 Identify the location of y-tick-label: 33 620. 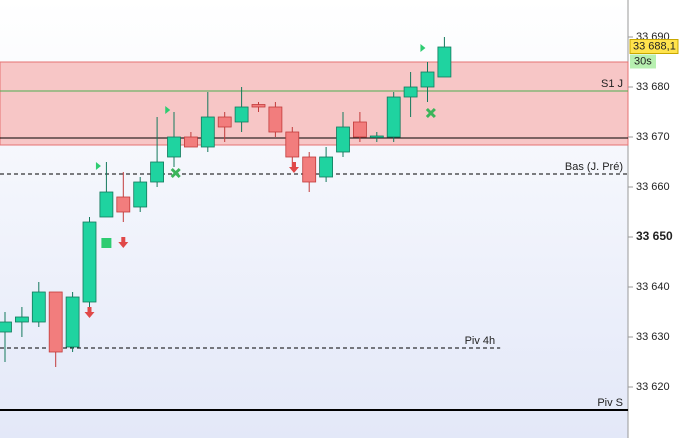
(653, 387).